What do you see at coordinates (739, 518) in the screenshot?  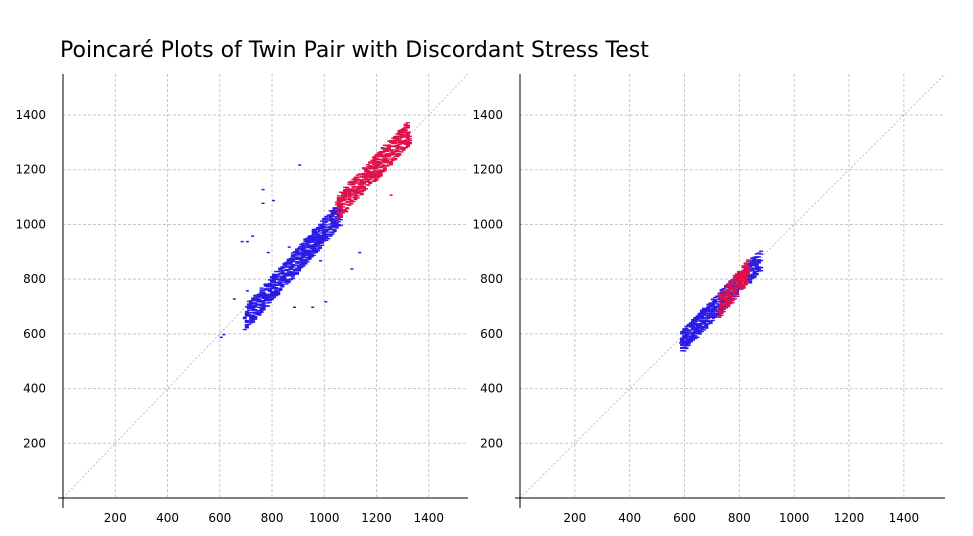 I see `x-tick-label: 800` at bounding box center [739, 518].